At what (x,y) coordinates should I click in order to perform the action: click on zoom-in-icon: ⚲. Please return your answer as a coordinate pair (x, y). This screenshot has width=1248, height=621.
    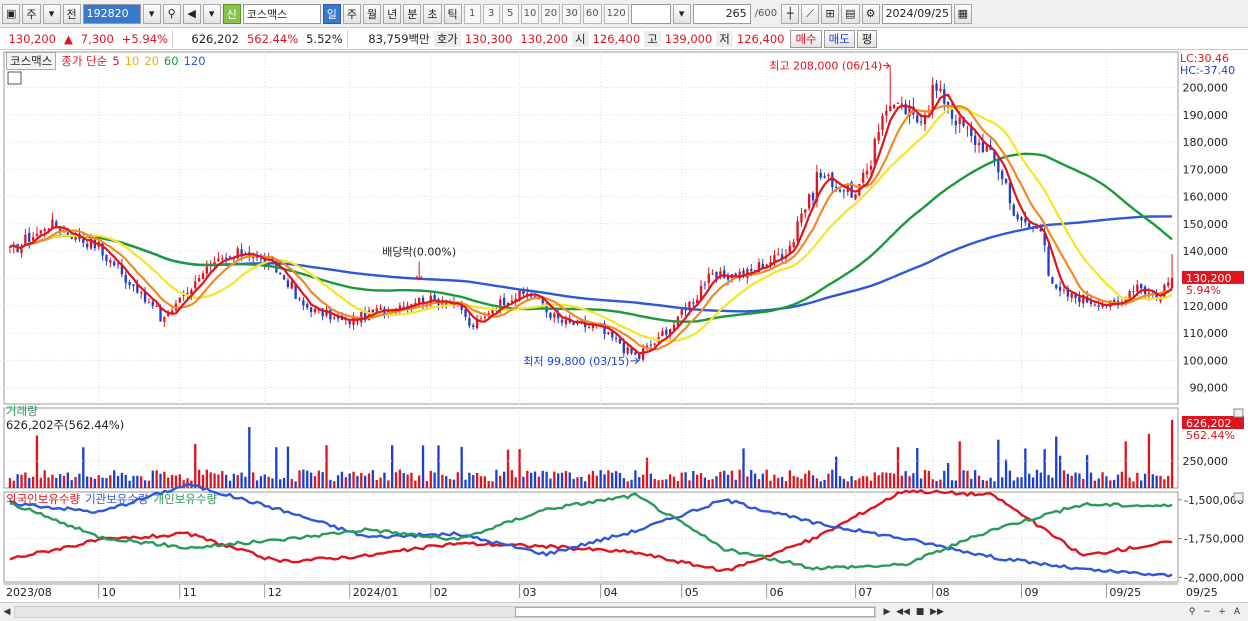
    Looking at the image, I should click on (1192, 612).